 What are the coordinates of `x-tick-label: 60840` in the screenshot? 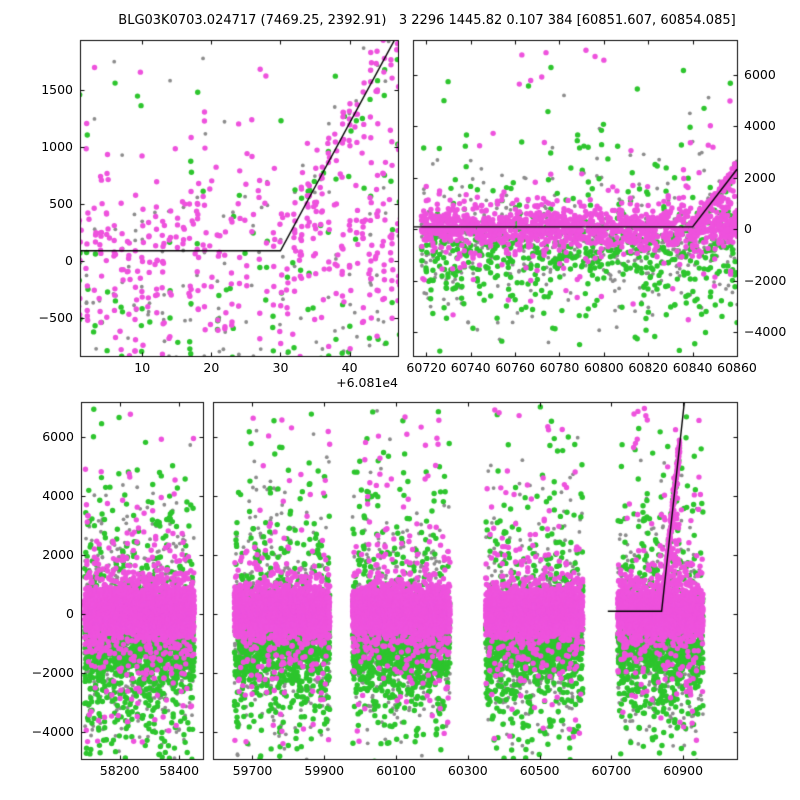 It's located at (692, 367).